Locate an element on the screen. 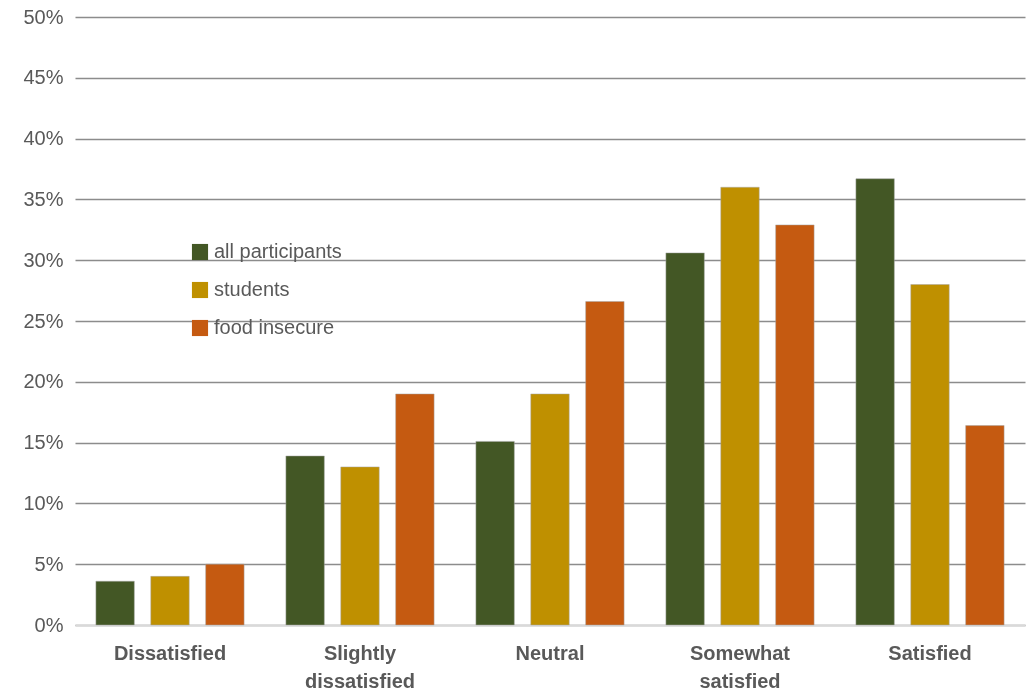 Image resolution: width=1030 pixels, height=698 pixels. x-tick-label: Somewhat satisfied is located at coordinates (740, 666).